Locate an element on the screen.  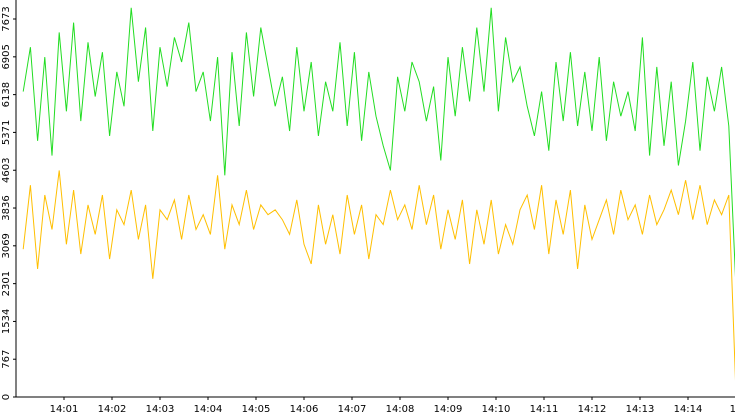
y-tick-label: 0 is located at coordinates (6, 397).